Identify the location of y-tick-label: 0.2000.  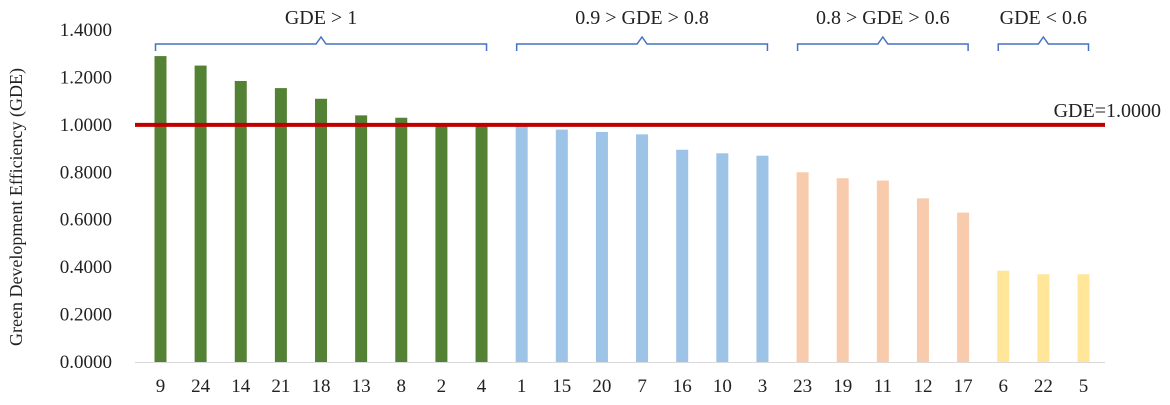
(86, 315).